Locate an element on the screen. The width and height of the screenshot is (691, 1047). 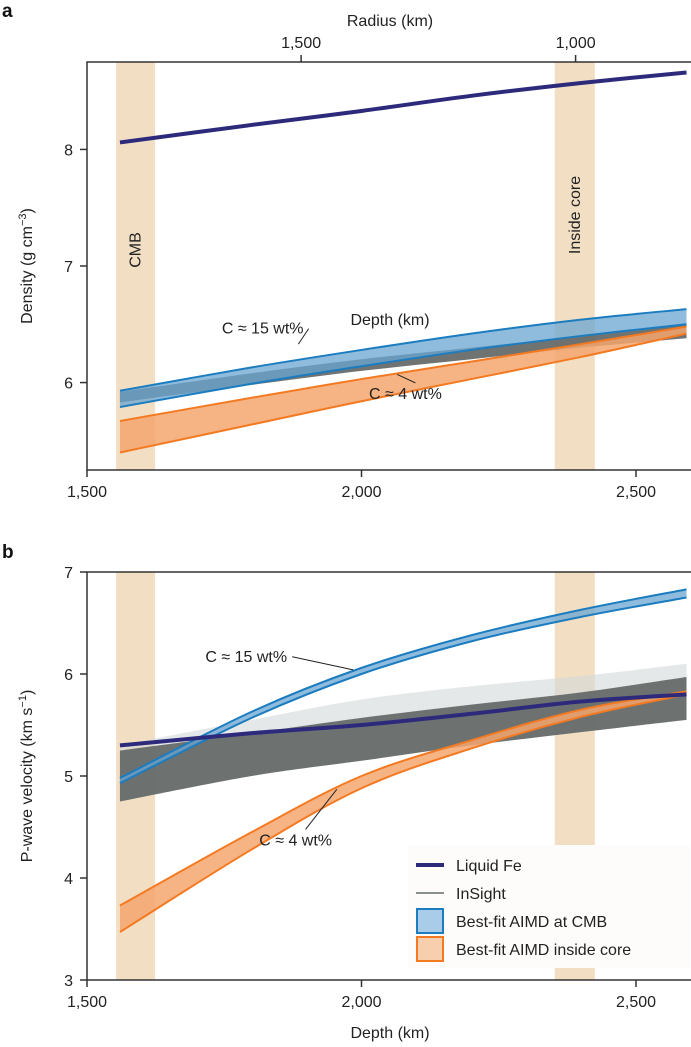
aimd-core-band is located at coordinates (403, 389).